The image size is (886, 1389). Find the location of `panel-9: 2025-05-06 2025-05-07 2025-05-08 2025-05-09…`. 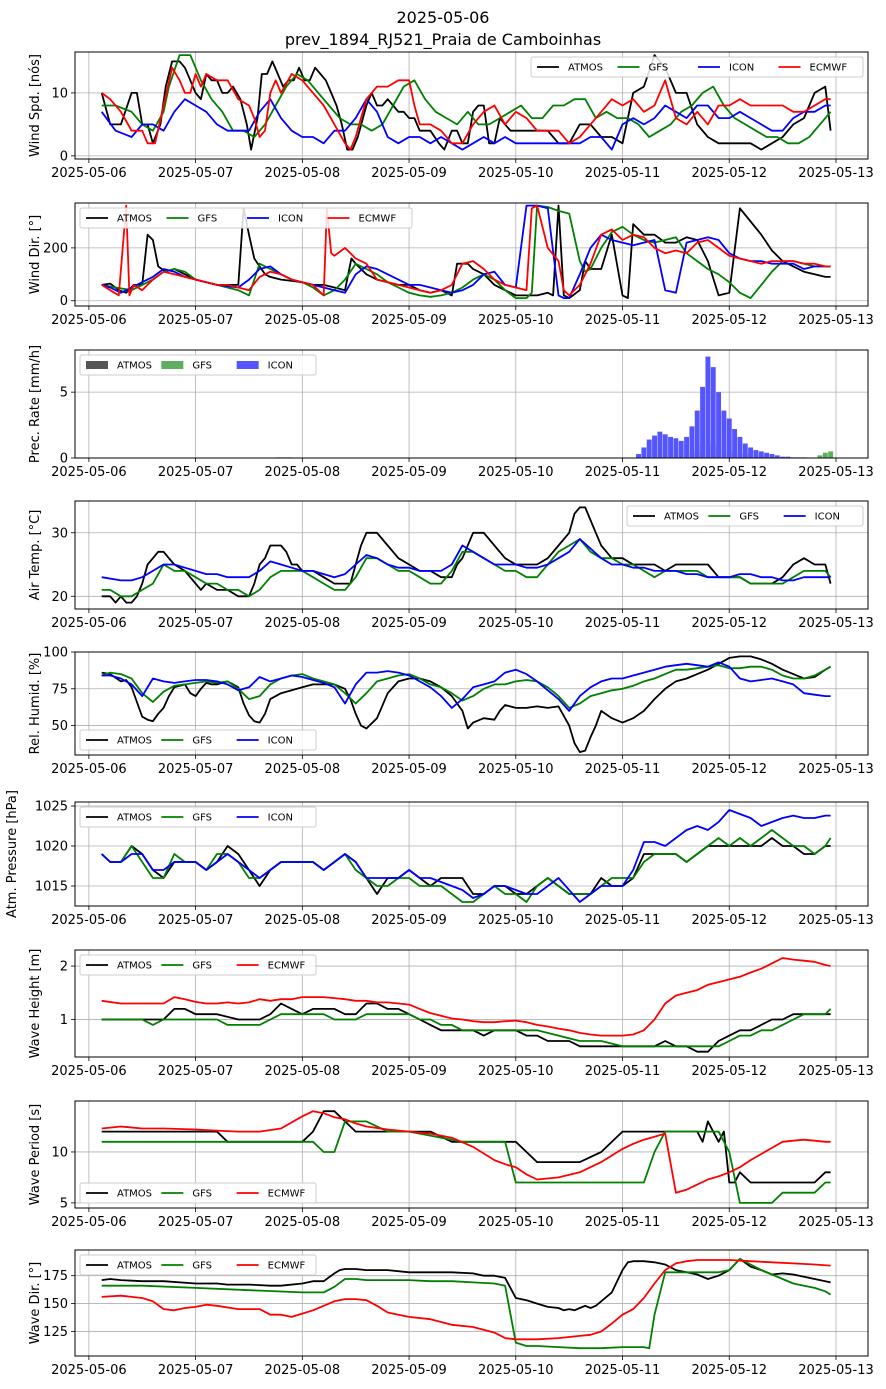

panel-9: 2025-05-06 2025-05-07 2025-05-08 2025-05-09… is located at coordinates (451, 1313).